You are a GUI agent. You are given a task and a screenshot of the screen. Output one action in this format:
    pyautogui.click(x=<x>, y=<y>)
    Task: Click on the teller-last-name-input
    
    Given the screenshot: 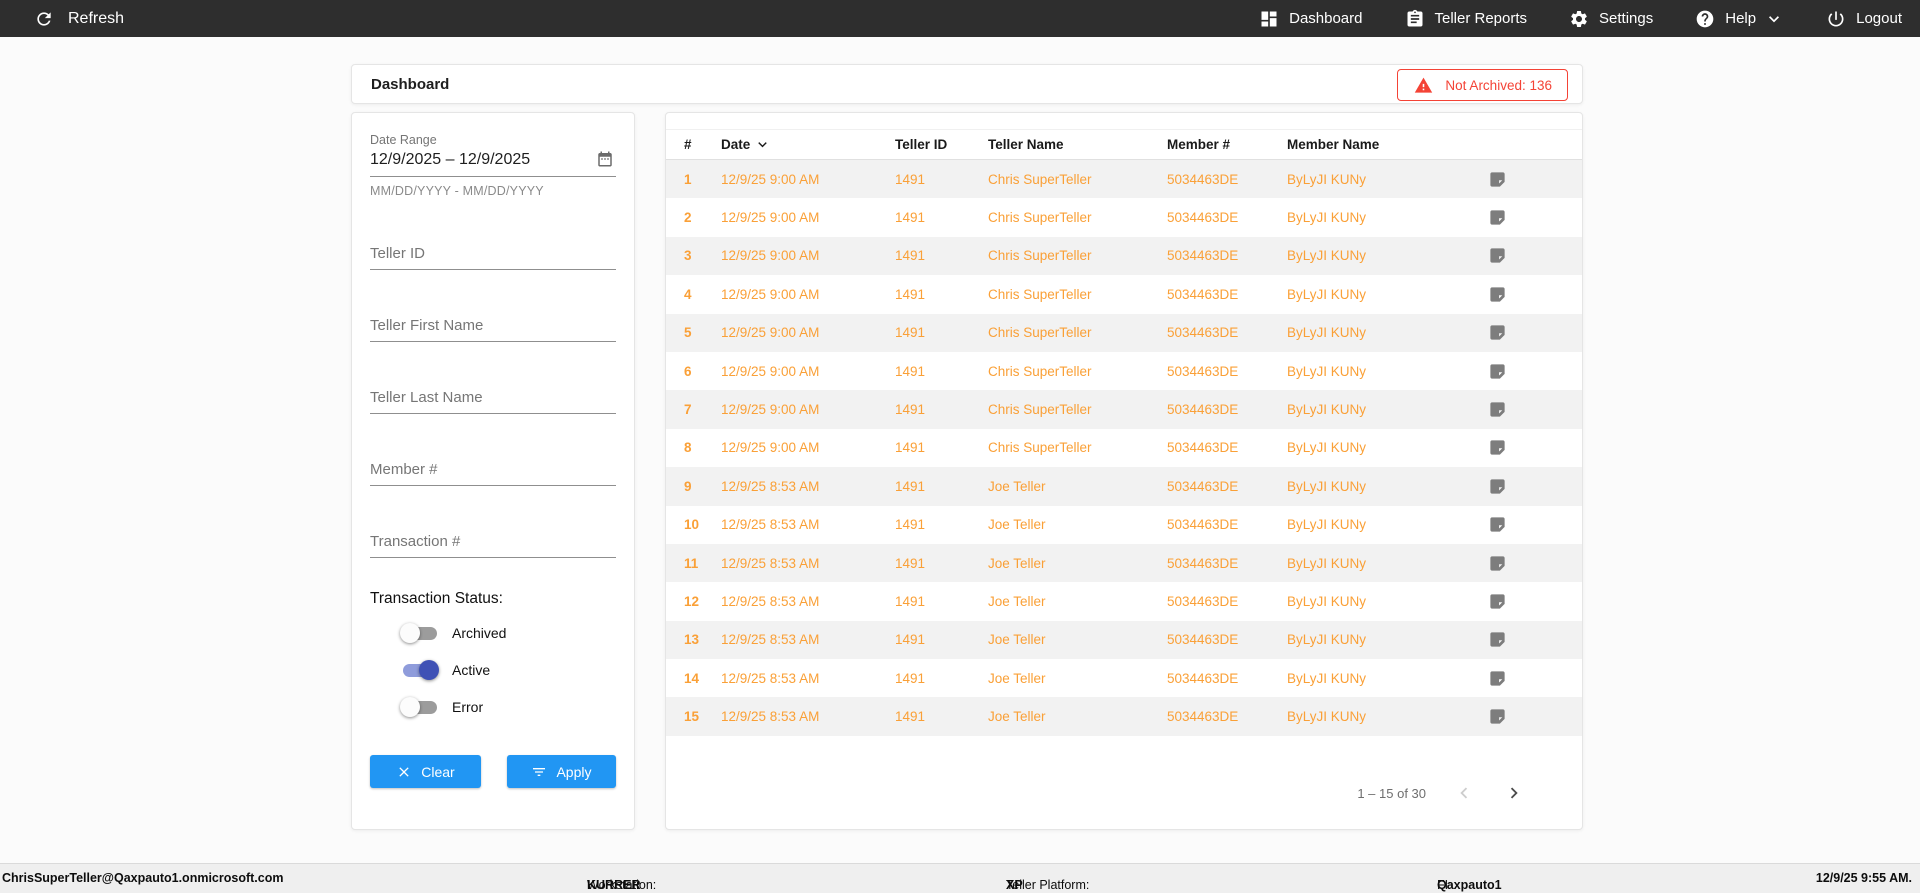 What is the action you would take?
    pyautogui.click(x=493, y=399)
    